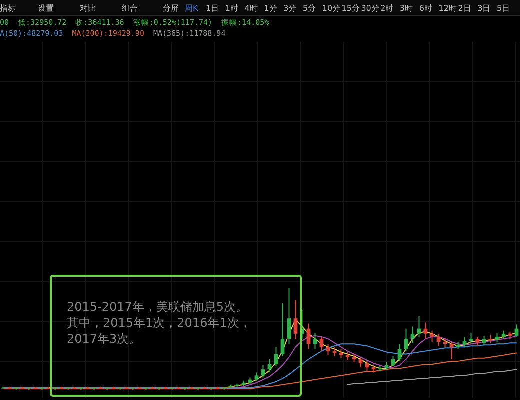  Describe the element at coordinates (255, 8) in the screenshot. I see `toolbar: 指标 设置 对比 组合 分屏 周K 1日 1时 4时 1分 3分 5分 10分 15分 30分 2时 3时 6时 12时2日 3日 5日` at that location.